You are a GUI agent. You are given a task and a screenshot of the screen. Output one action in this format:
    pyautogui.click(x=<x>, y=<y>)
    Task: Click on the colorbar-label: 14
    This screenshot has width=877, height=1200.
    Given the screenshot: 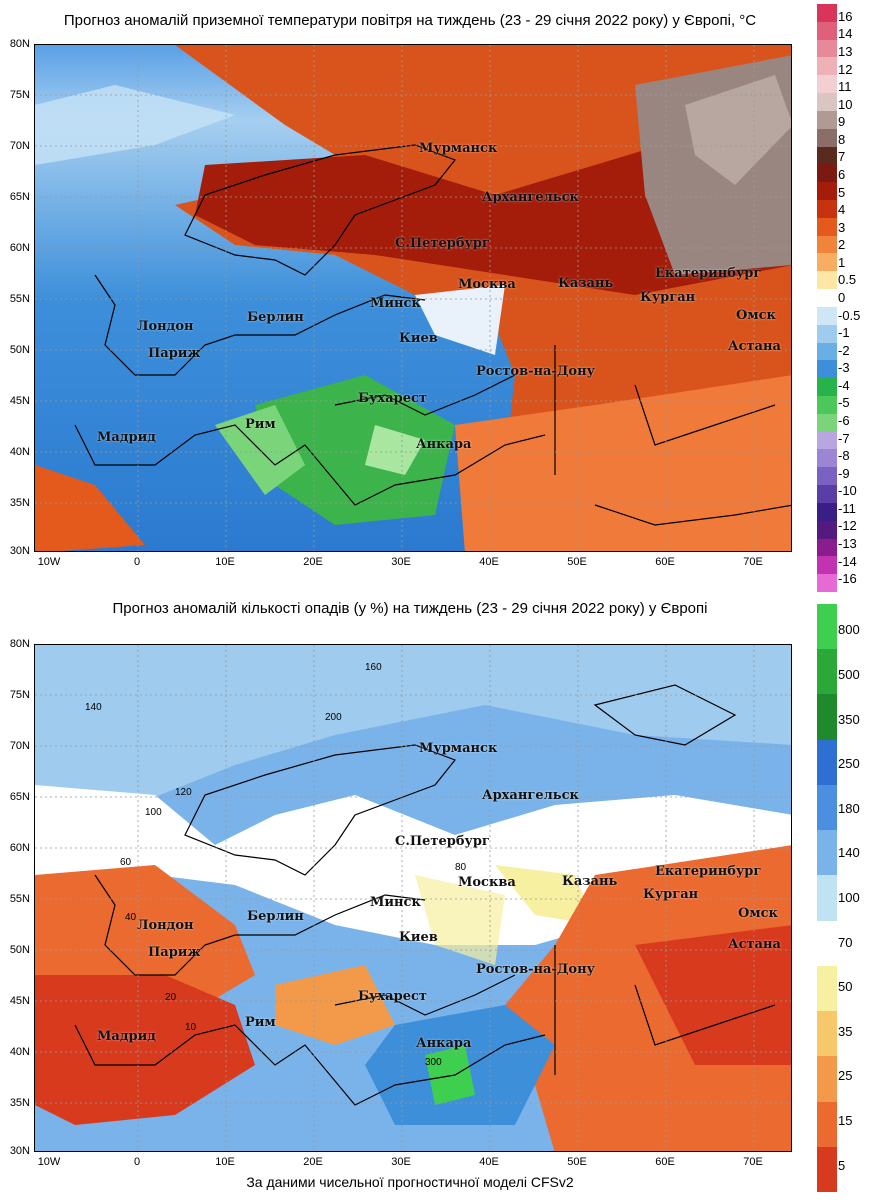 What is the action you would take?
    pyautogui.click(x=845, y=34)
    